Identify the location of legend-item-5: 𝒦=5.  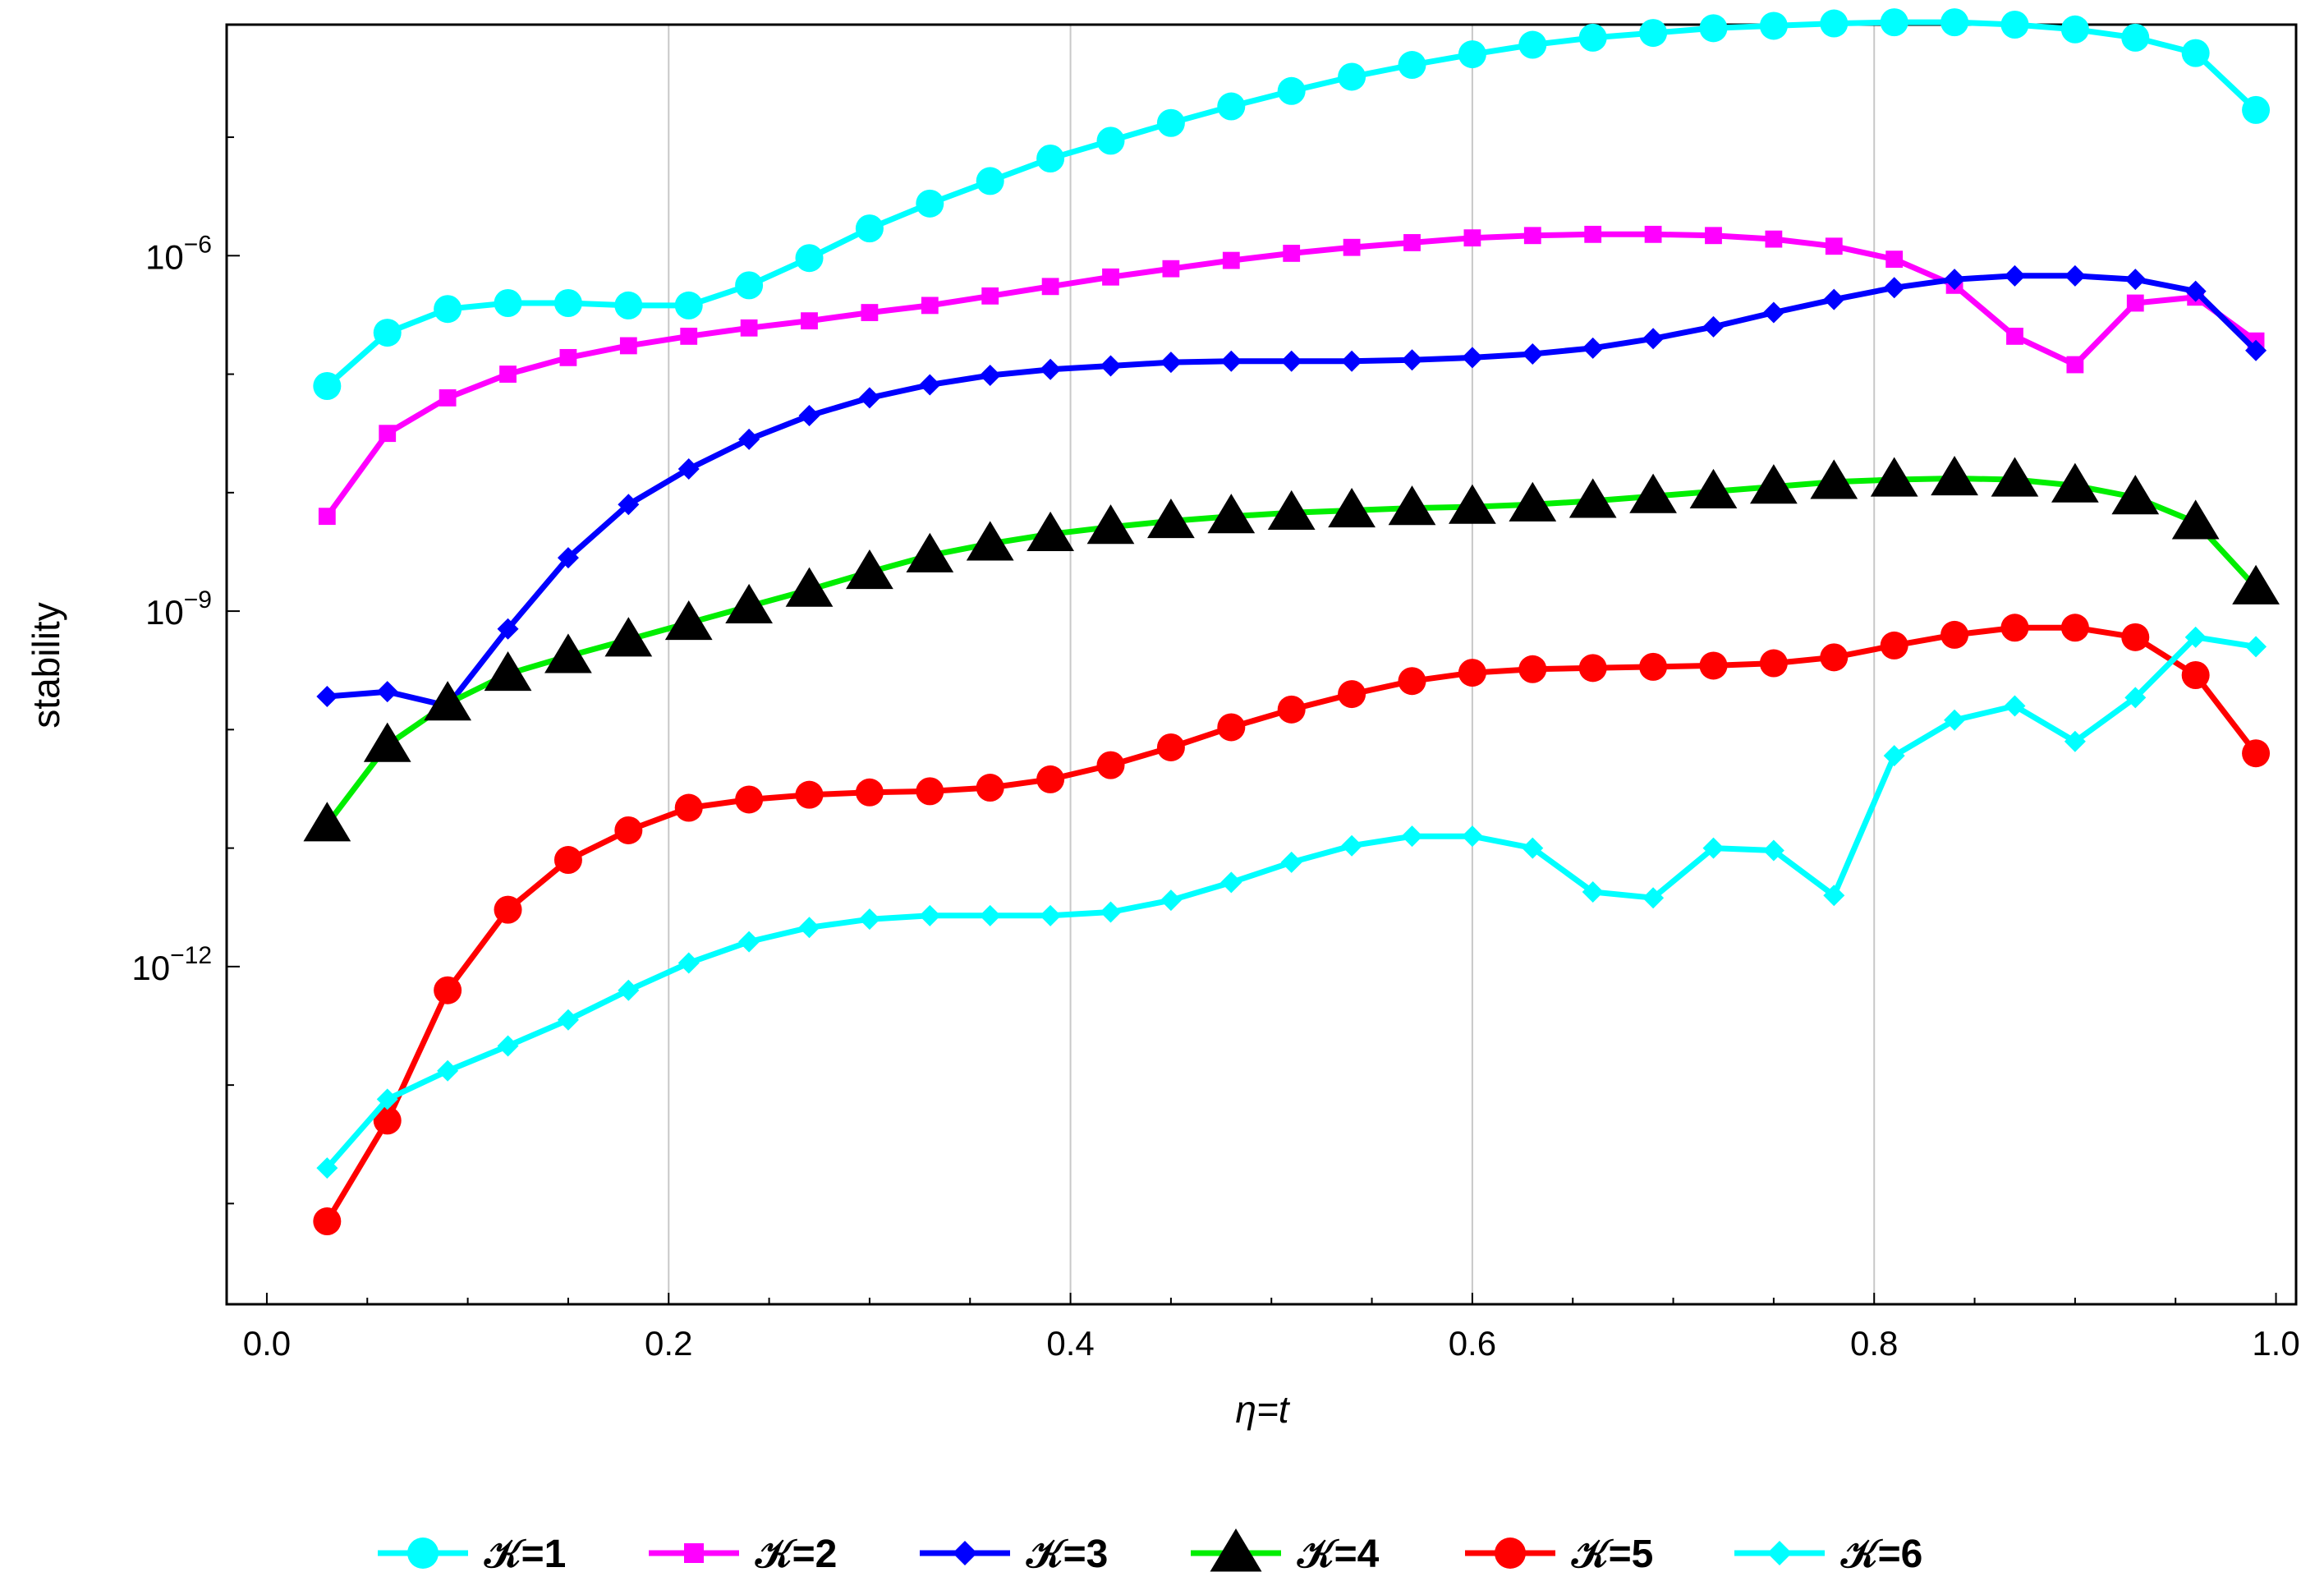
(1559, 1554).